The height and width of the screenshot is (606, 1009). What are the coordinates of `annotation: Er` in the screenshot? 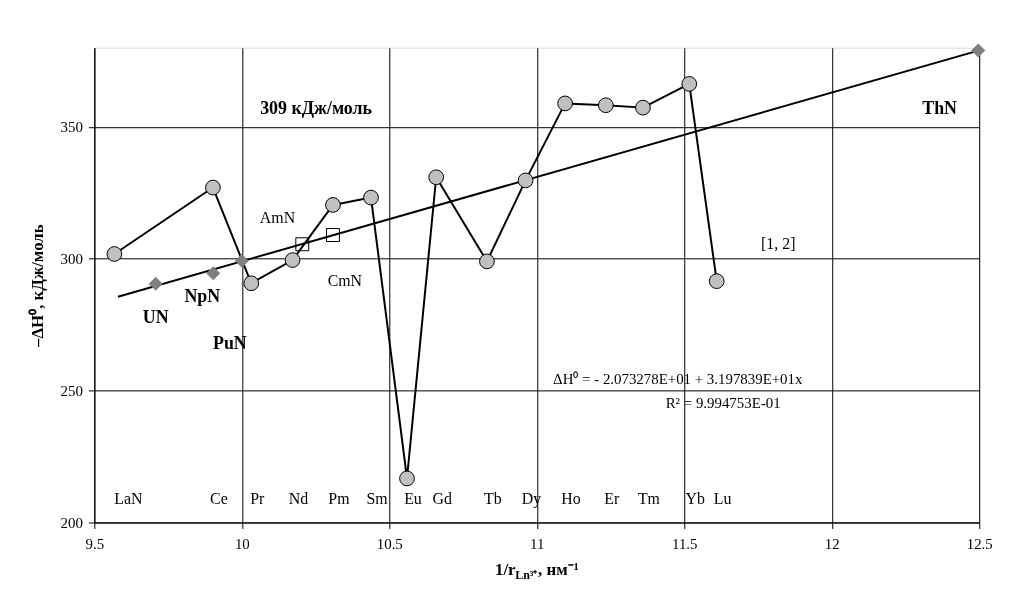 It's located at (612, 498).